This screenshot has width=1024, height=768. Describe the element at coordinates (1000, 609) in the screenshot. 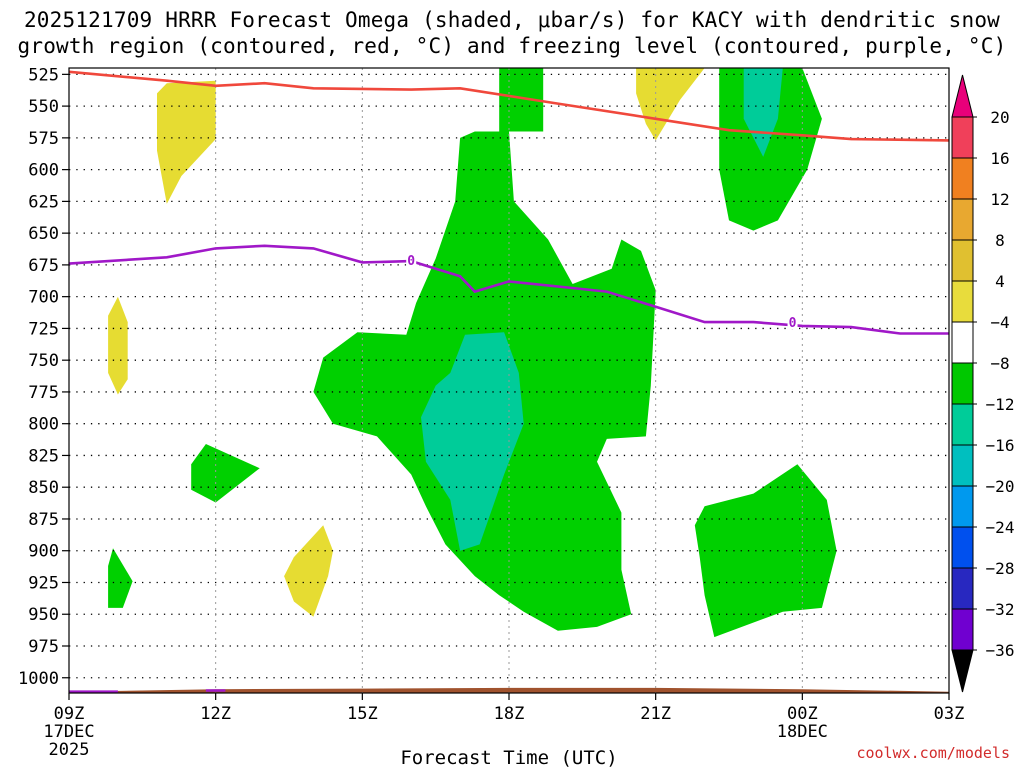

I see `colorbar-label-12: −32` at that location.